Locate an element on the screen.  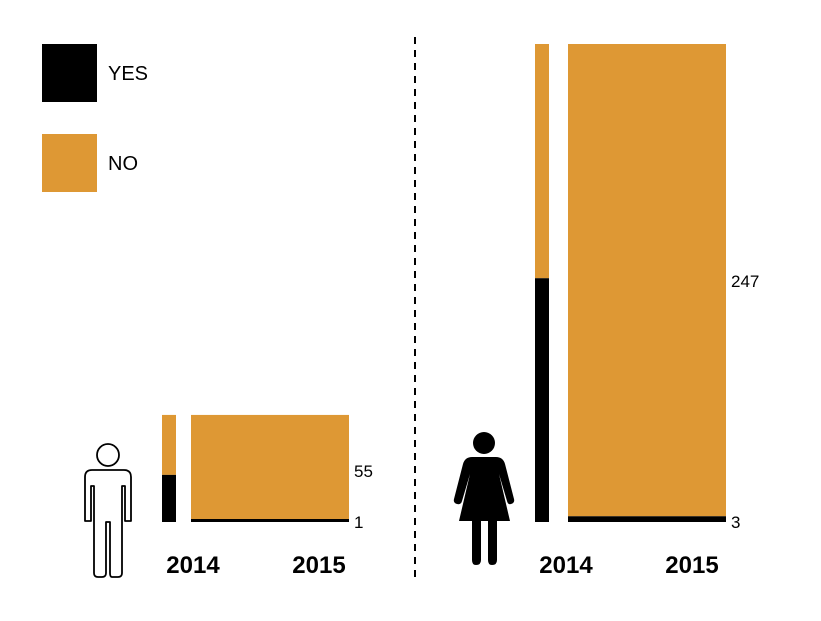
legend-label-yes: YES is located at coordinates (128, 74).